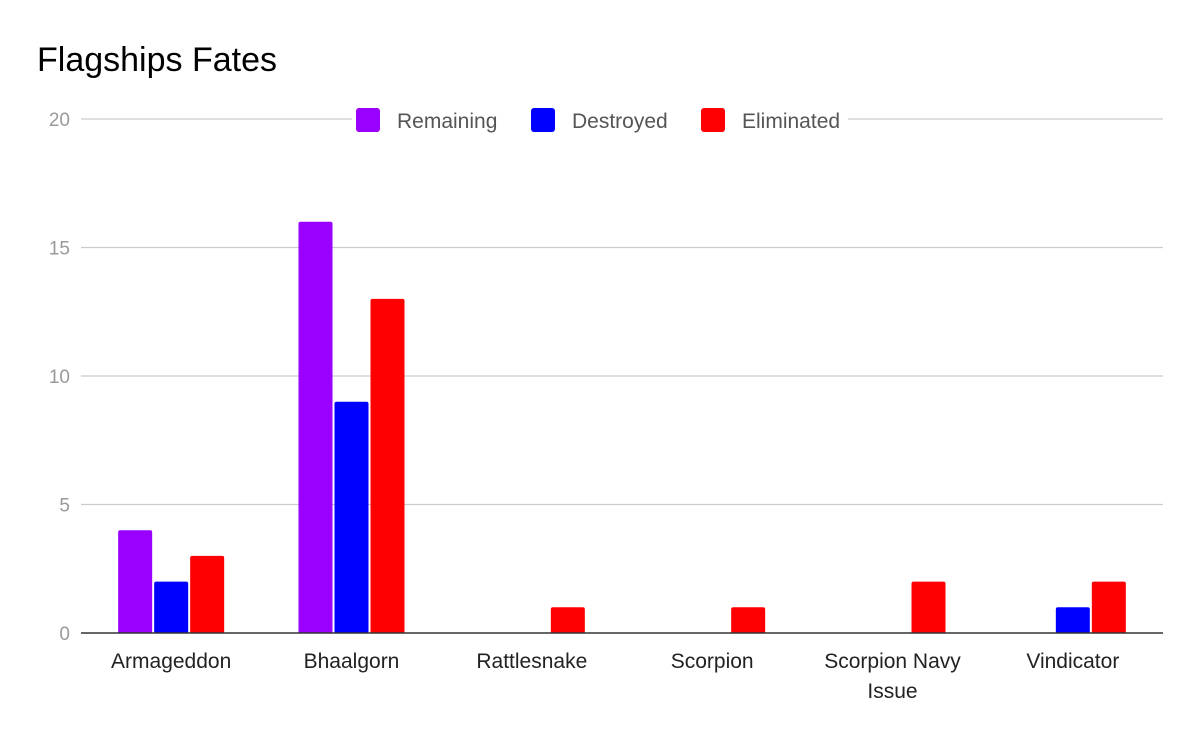 This screenshot has width=1200, height=742. I want to click on y-tick-label: 0, so click(64, 634).